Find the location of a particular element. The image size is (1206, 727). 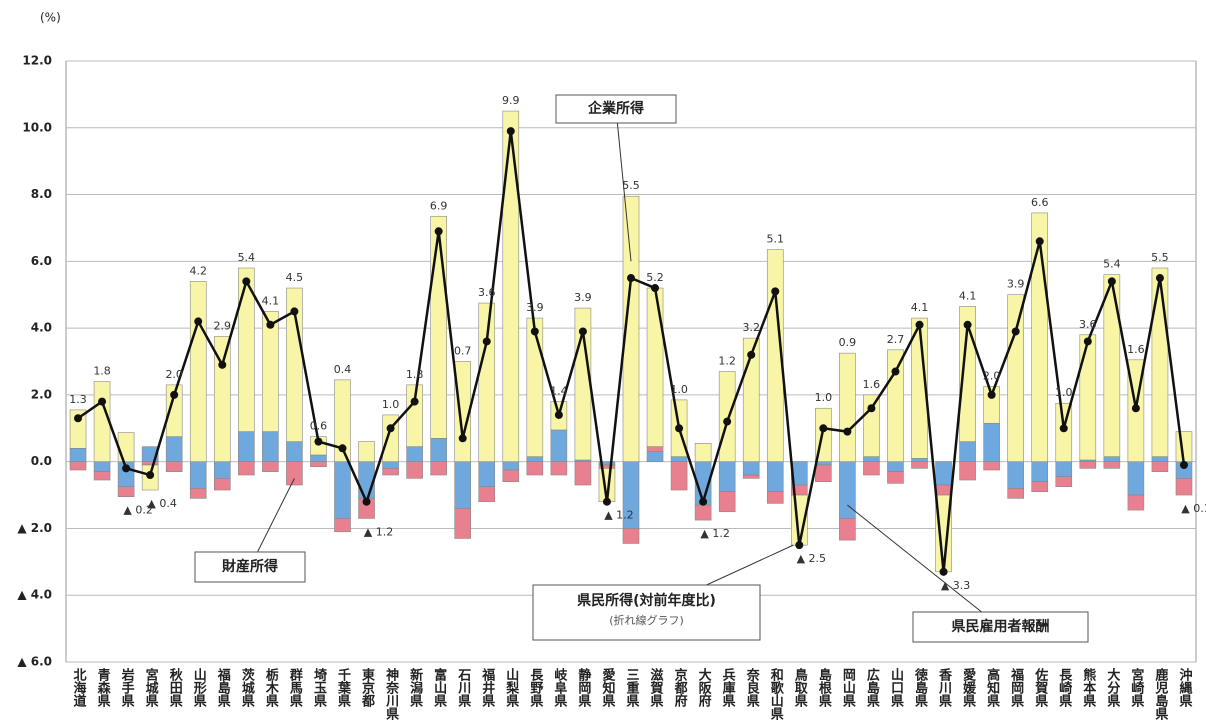

x-tick-label: 岡山県 is located at coordinates (848, 688).